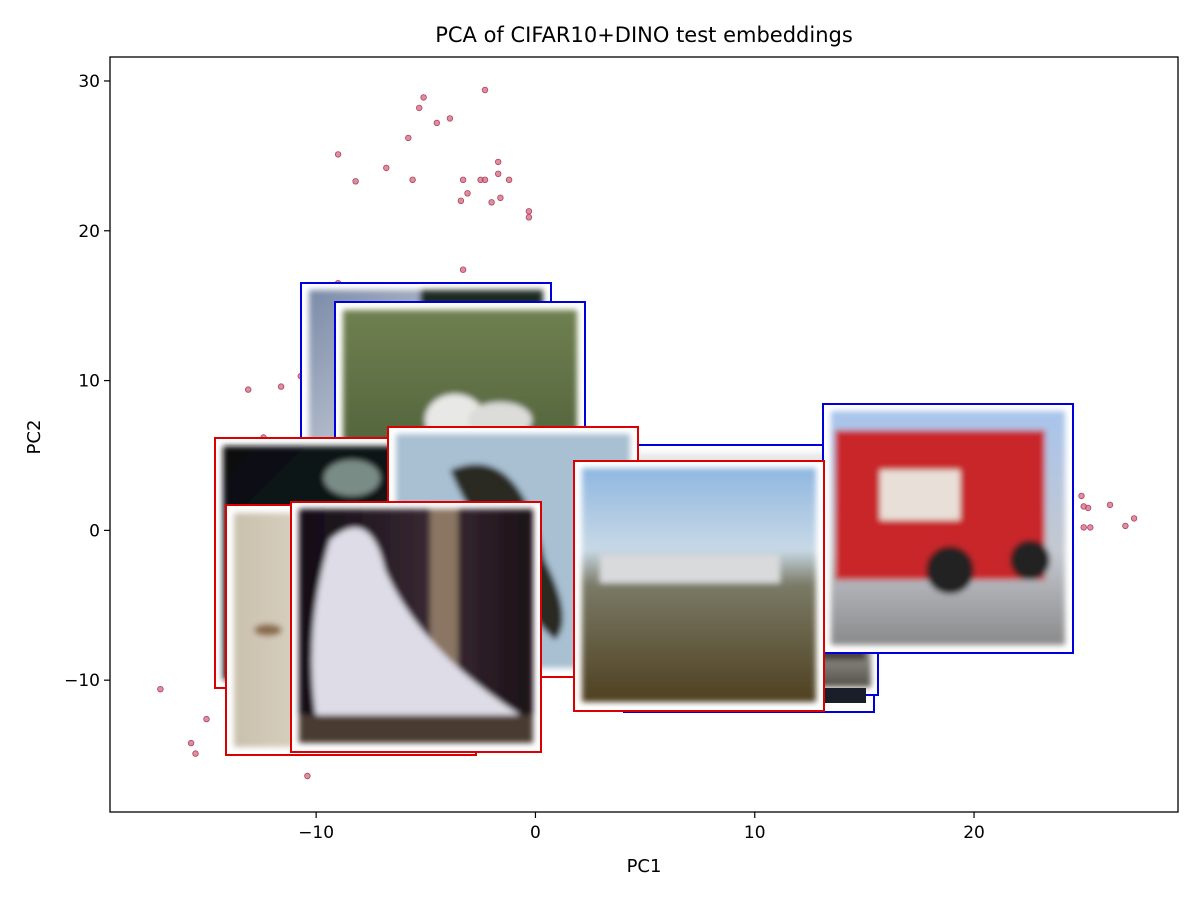 The width and height of the screenshot is (1200, 900). Describe the element at coordinates (644, 866) in the screenshot. I see `x-axis-title: PC1` at that location.